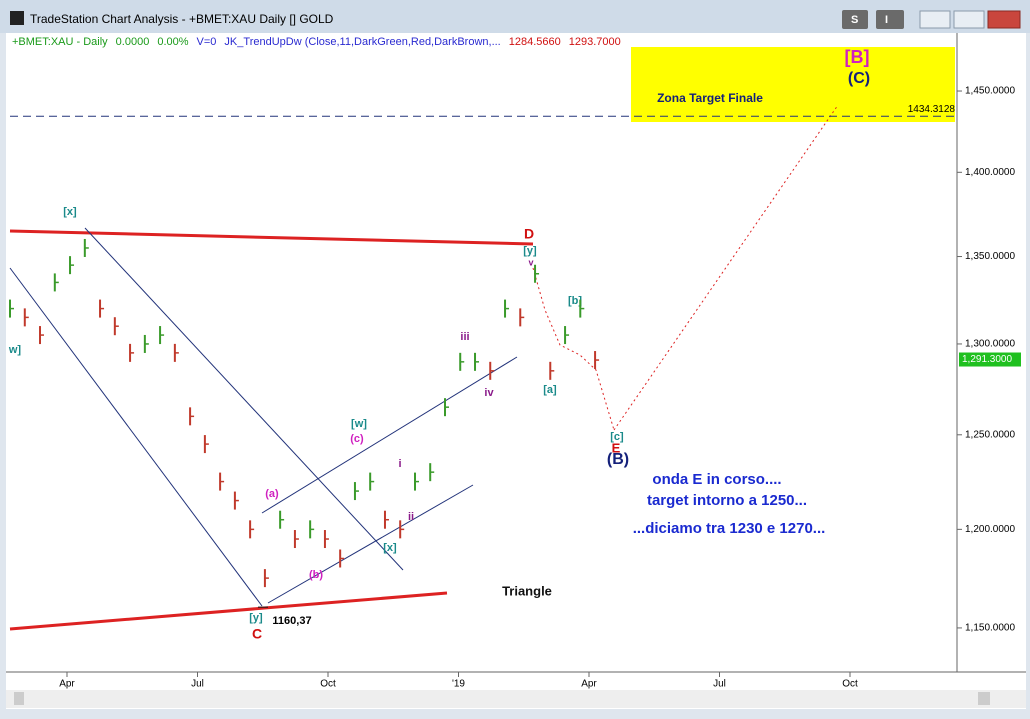  I want to click on scroll-left, so click(19, 698).